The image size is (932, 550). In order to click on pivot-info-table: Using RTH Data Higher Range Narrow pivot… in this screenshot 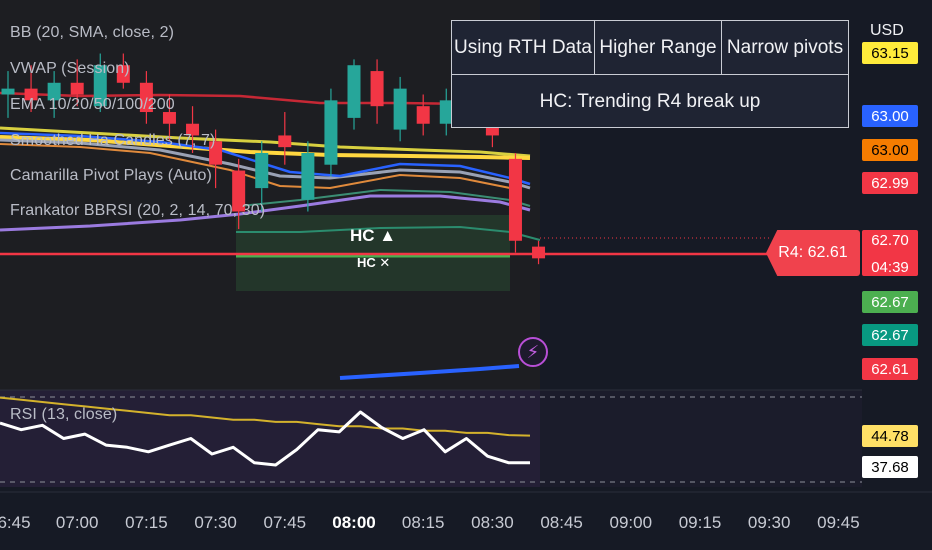, I will do `click(650, 74)`.